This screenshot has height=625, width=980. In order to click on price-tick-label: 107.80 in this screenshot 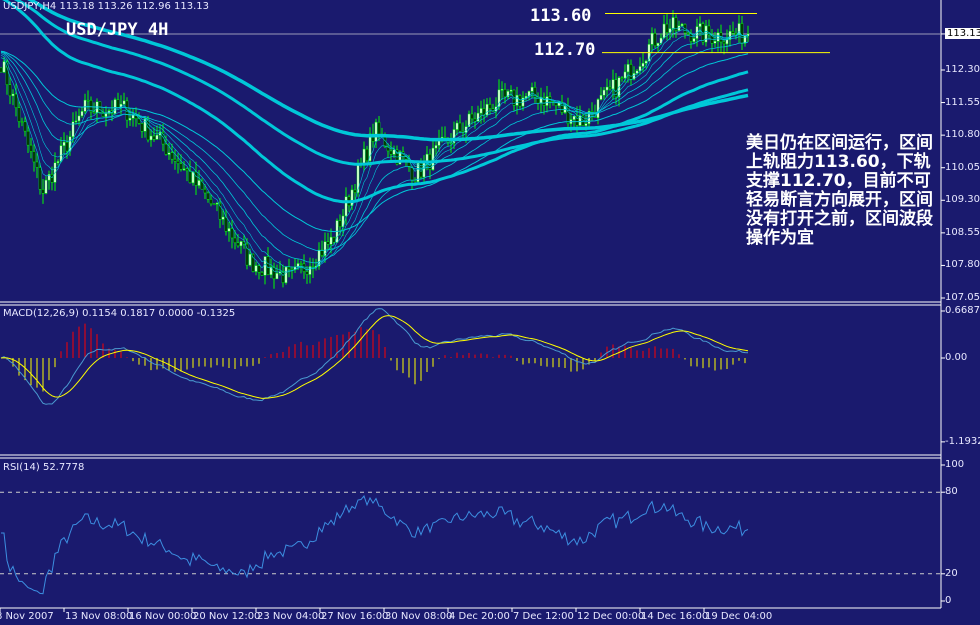, I will do `click(962, 265)`.